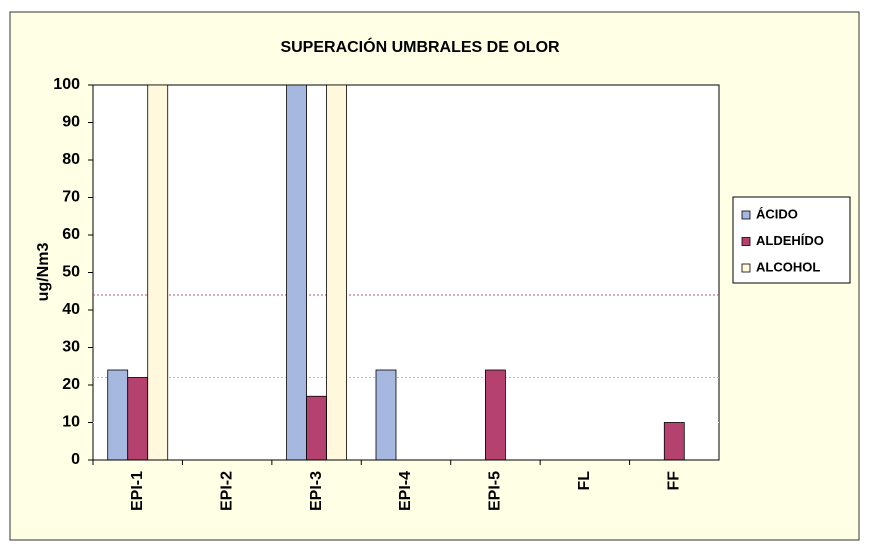  Describe the element at coordinates (71, 384) in the screenshot. I see `y-tick-label: 20` at that location.